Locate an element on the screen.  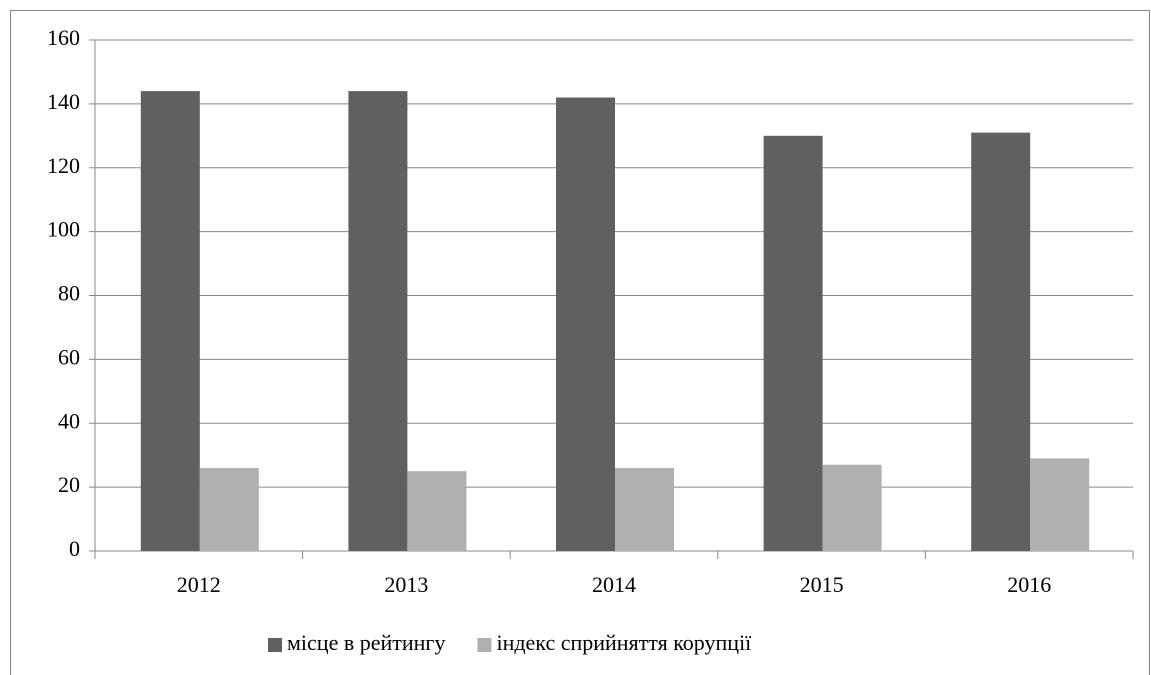
y-tick-label: 60 is located at coordinates (69, 356).